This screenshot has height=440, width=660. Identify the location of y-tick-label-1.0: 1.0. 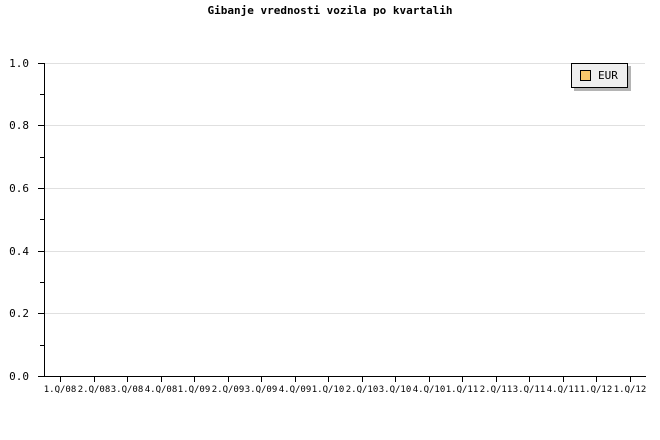
(19, 63).